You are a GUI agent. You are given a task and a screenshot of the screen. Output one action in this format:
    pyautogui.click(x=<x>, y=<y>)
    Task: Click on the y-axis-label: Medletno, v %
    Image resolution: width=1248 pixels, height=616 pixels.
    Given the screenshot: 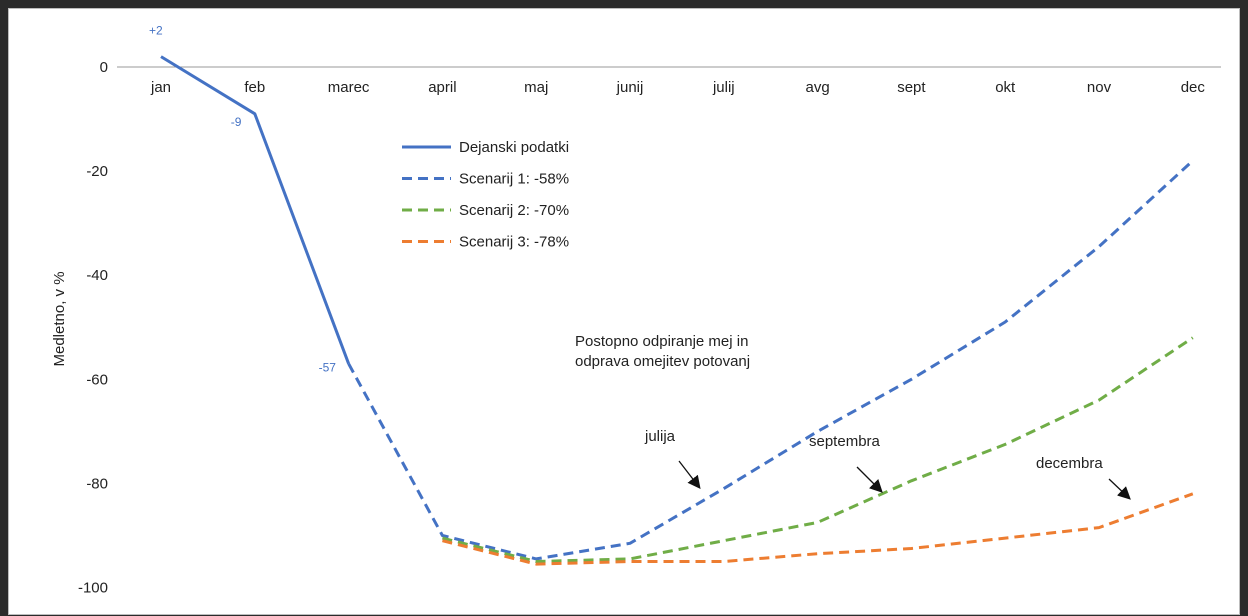 What is the action you would take?
    pyautogui.click(x=59, y=318)
    